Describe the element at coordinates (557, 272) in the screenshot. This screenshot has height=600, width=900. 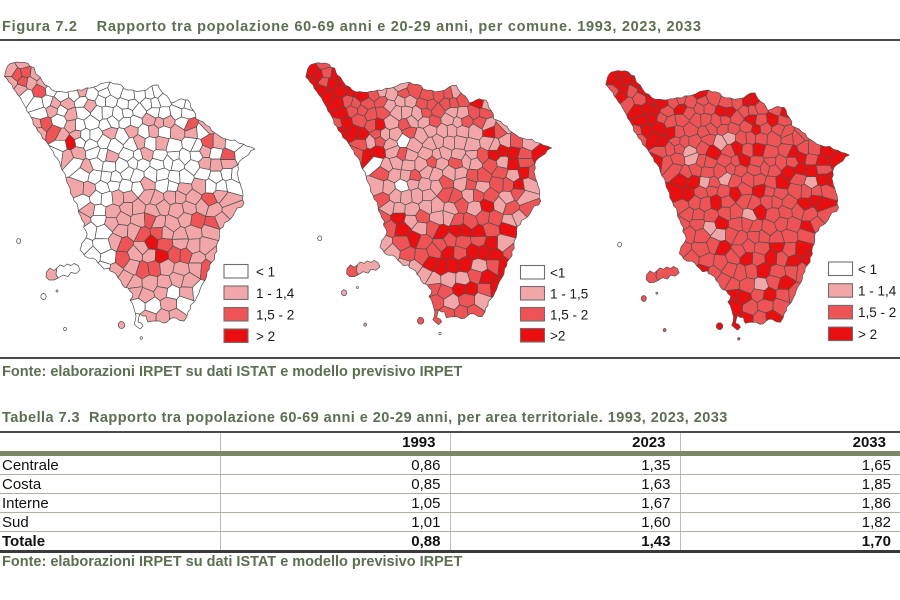
I see `svg-text: <1` at that location.